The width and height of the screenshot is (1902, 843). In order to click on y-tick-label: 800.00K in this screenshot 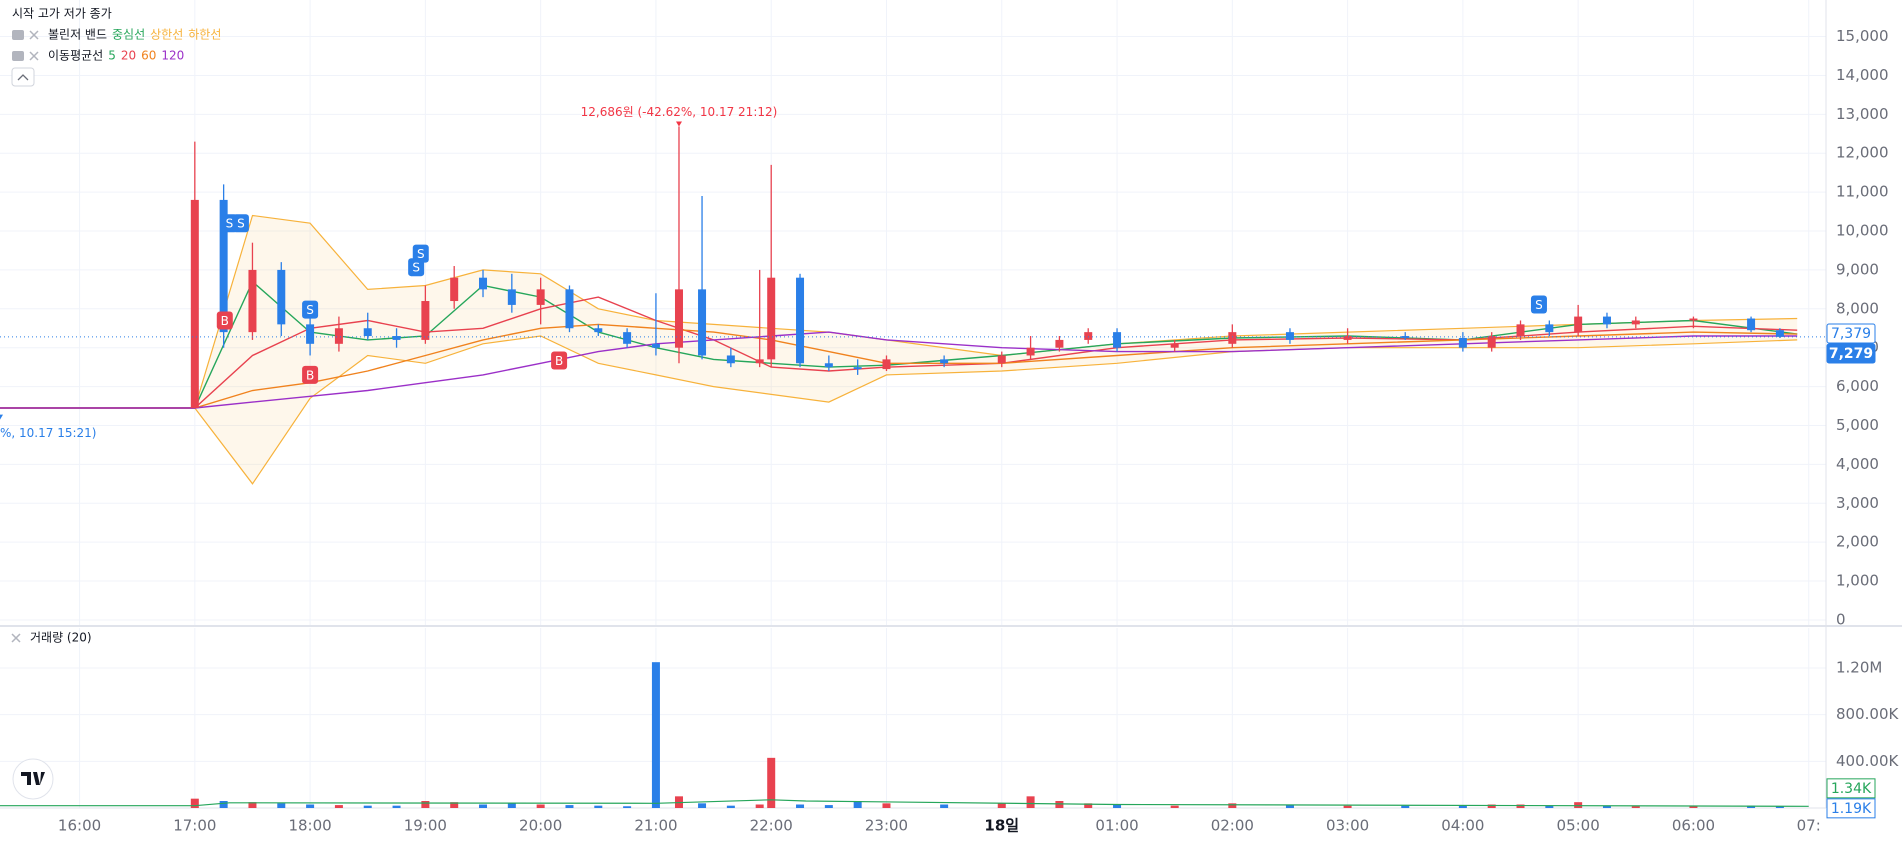, I will do `click(1867, 714)`.